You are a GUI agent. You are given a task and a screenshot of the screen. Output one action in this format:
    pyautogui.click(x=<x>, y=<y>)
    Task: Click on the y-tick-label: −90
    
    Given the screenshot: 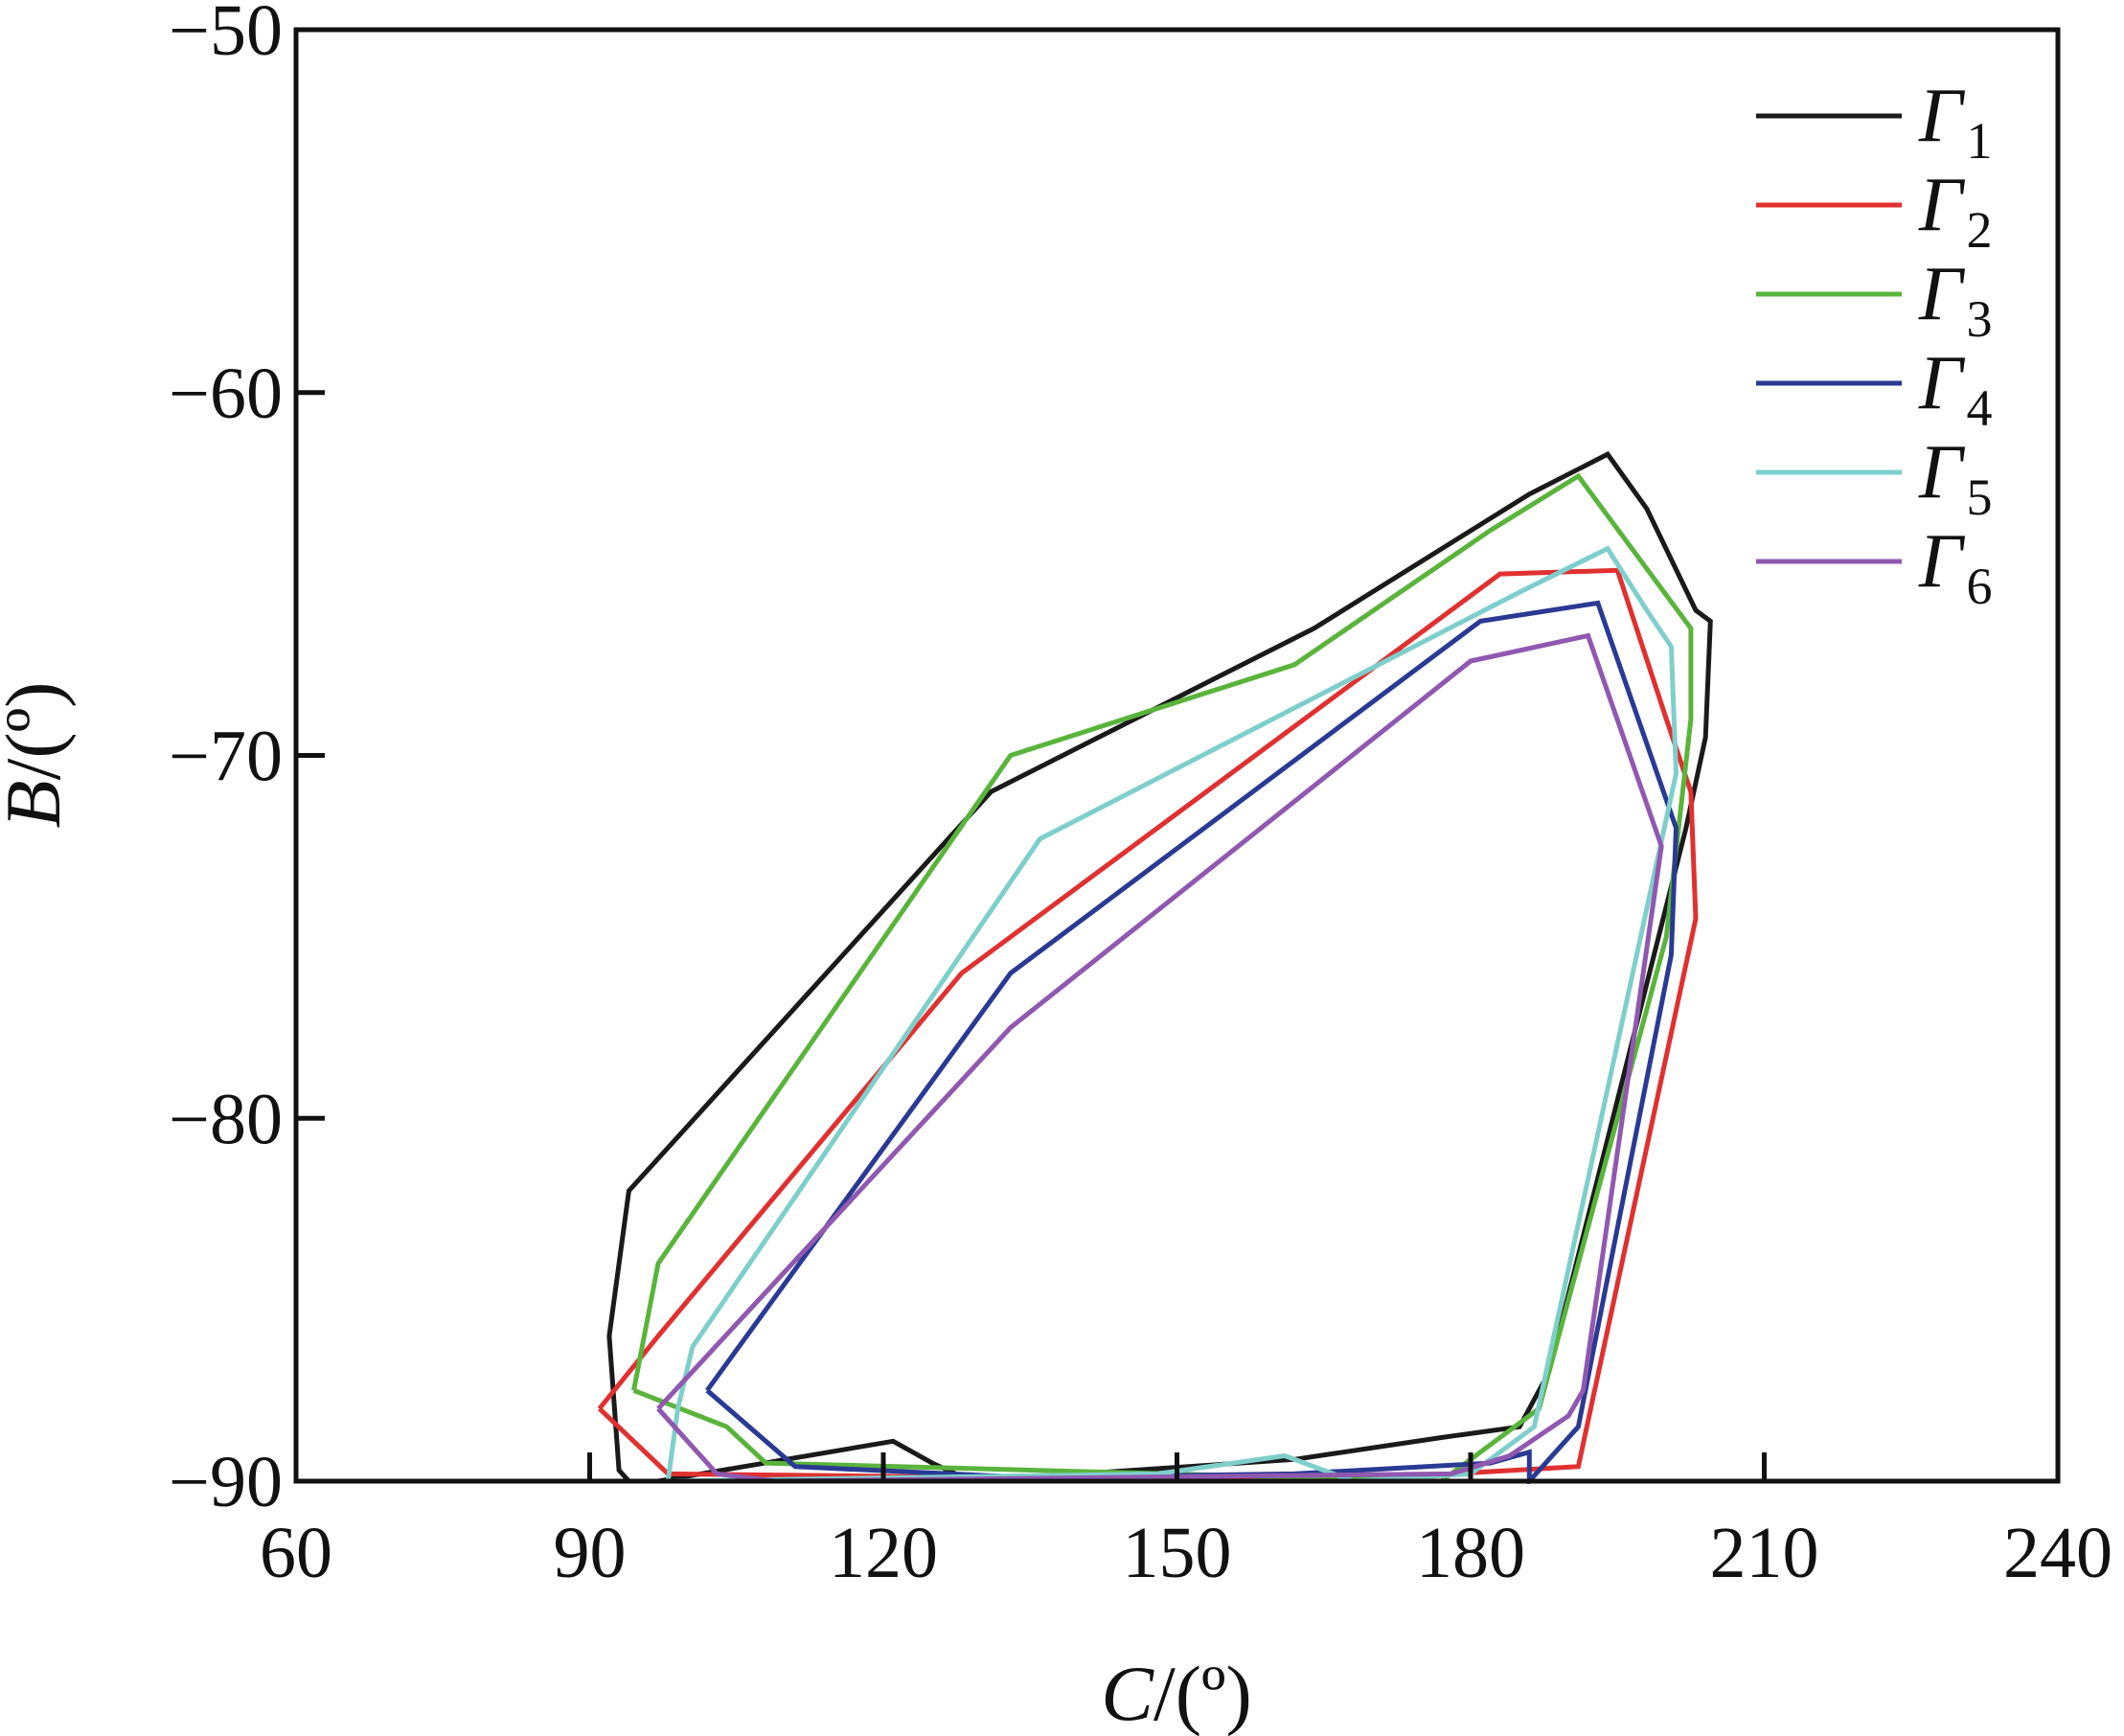 What is the action you would take?
    pyautogui.click(x=226, y=1482)
    